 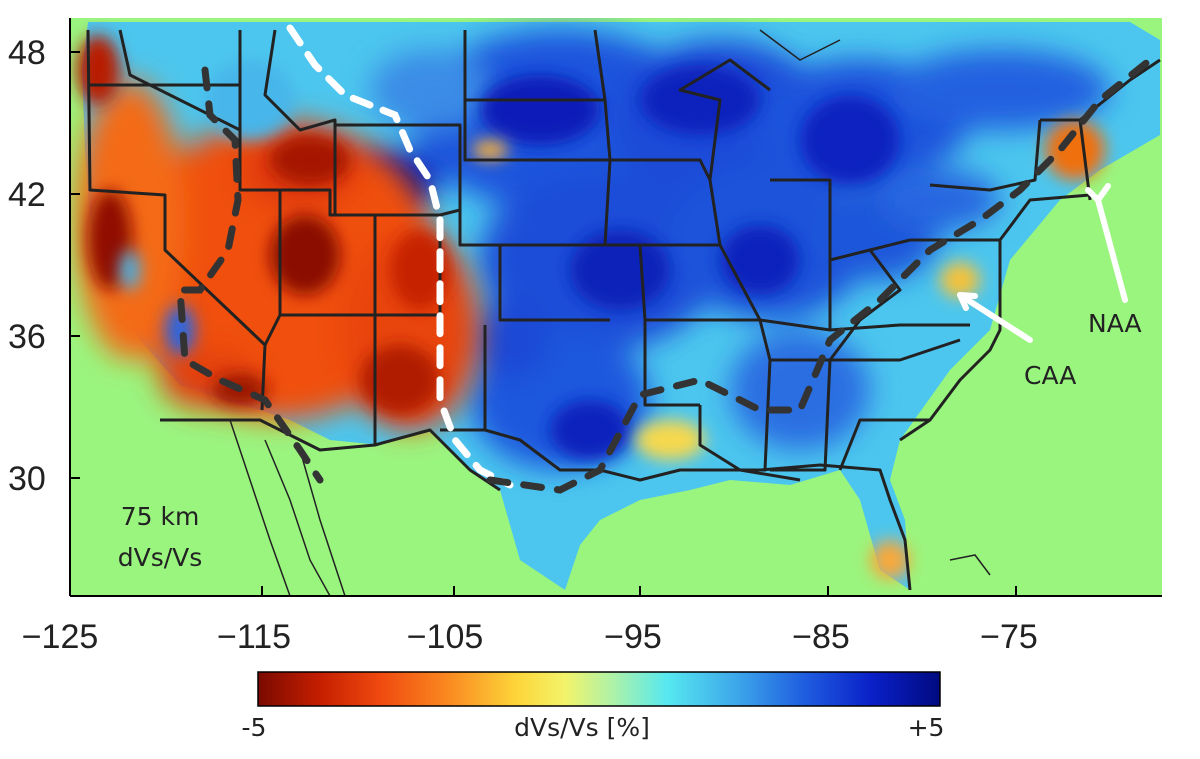 What do you see at coordinates (27, 479) in the screenshot?
I see `y-tick-label: 30` at bounding box center [27, 479].